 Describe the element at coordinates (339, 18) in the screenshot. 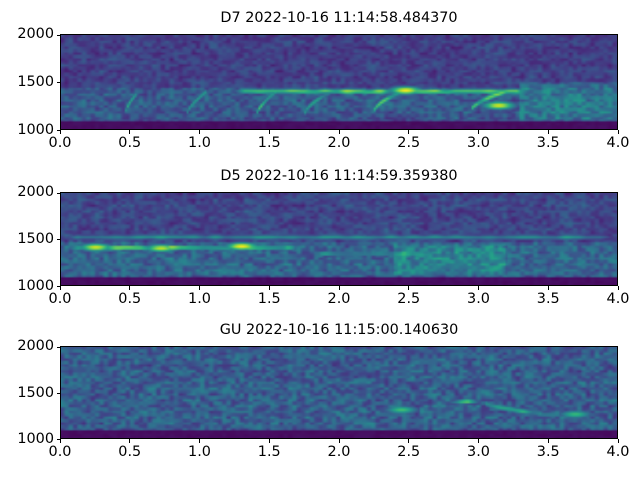

I see `subplot-title-d7: D7 2022-10-16 11:14:58.484370` at that location.